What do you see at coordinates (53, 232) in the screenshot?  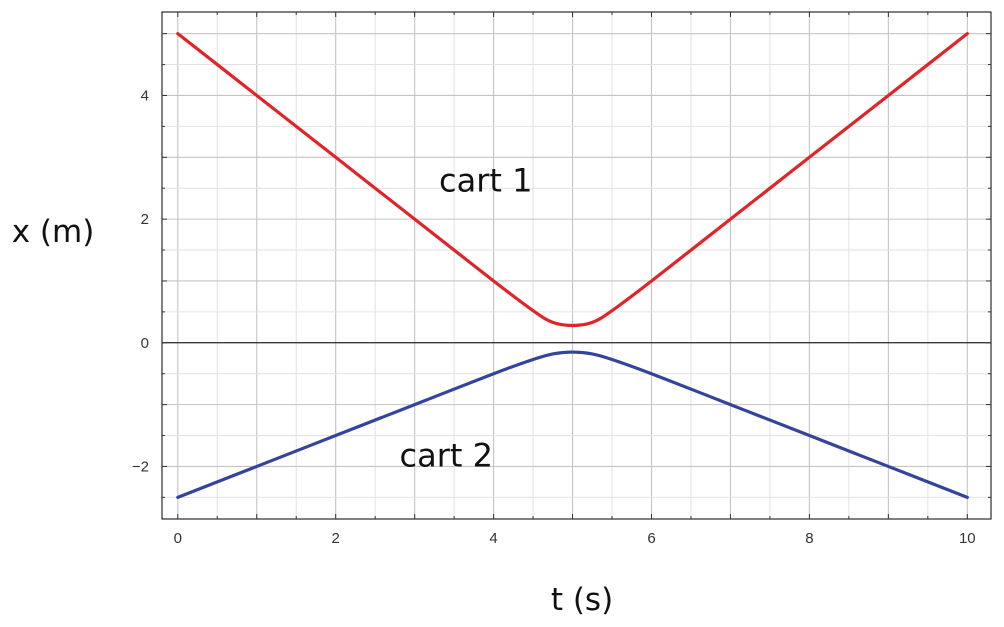 I see `y-axis-label: x (m)` at bounding box center [53, 232].